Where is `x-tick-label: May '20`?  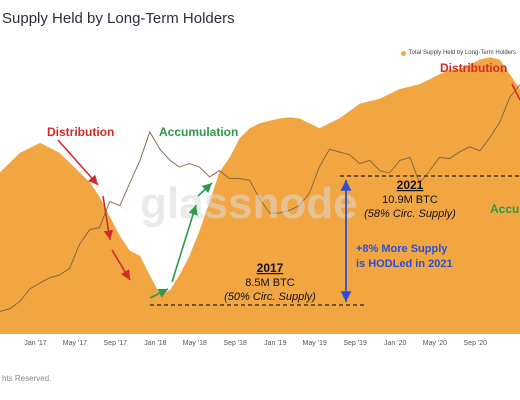 x-tick-label: May '20 is located at coordinates (435, 343).